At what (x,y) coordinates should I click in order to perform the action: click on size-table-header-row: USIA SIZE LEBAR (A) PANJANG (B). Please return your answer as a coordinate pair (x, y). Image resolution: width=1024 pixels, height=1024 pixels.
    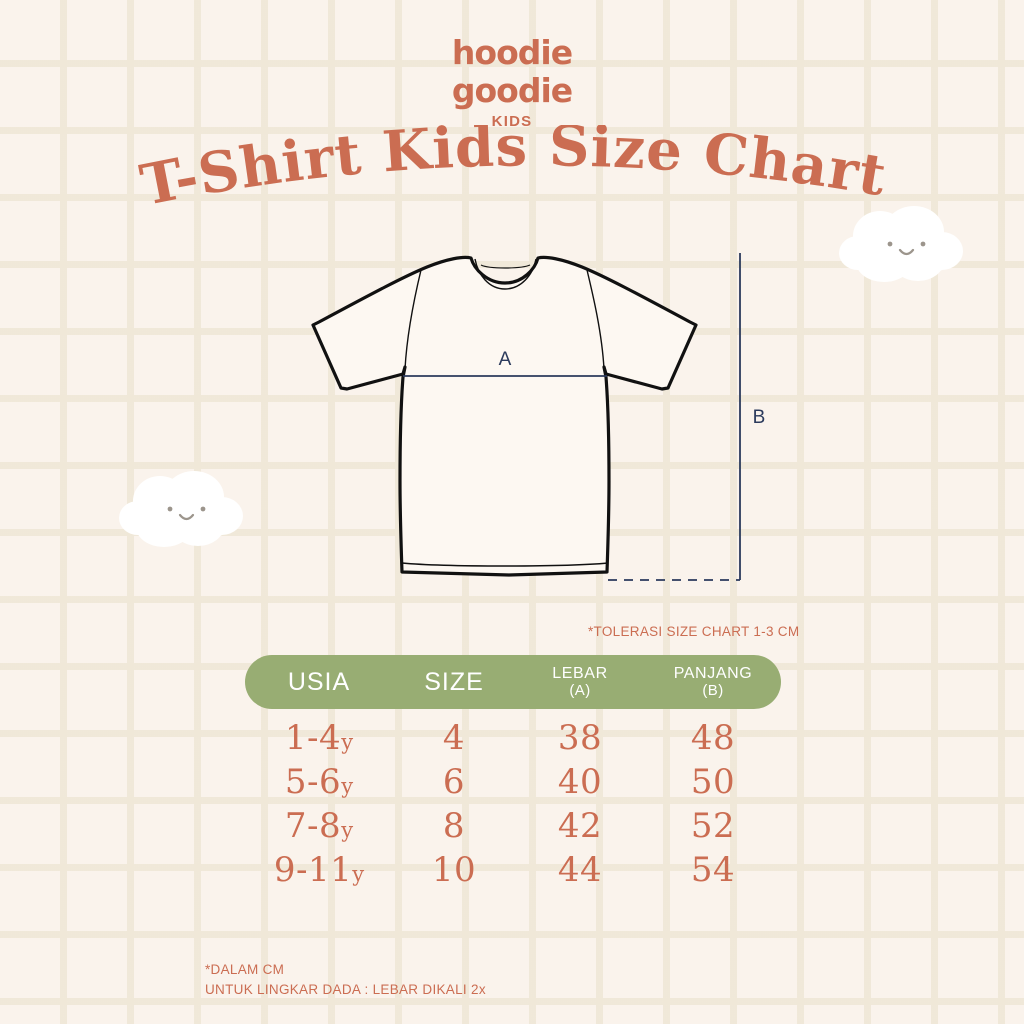
    Looking at the image, I should click on (513, 682).